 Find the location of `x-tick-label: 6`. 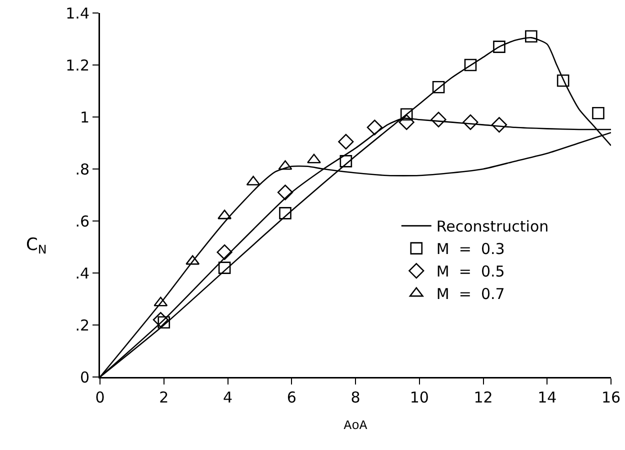

x-tick-label: 6 is located at coordinates (291, 397).